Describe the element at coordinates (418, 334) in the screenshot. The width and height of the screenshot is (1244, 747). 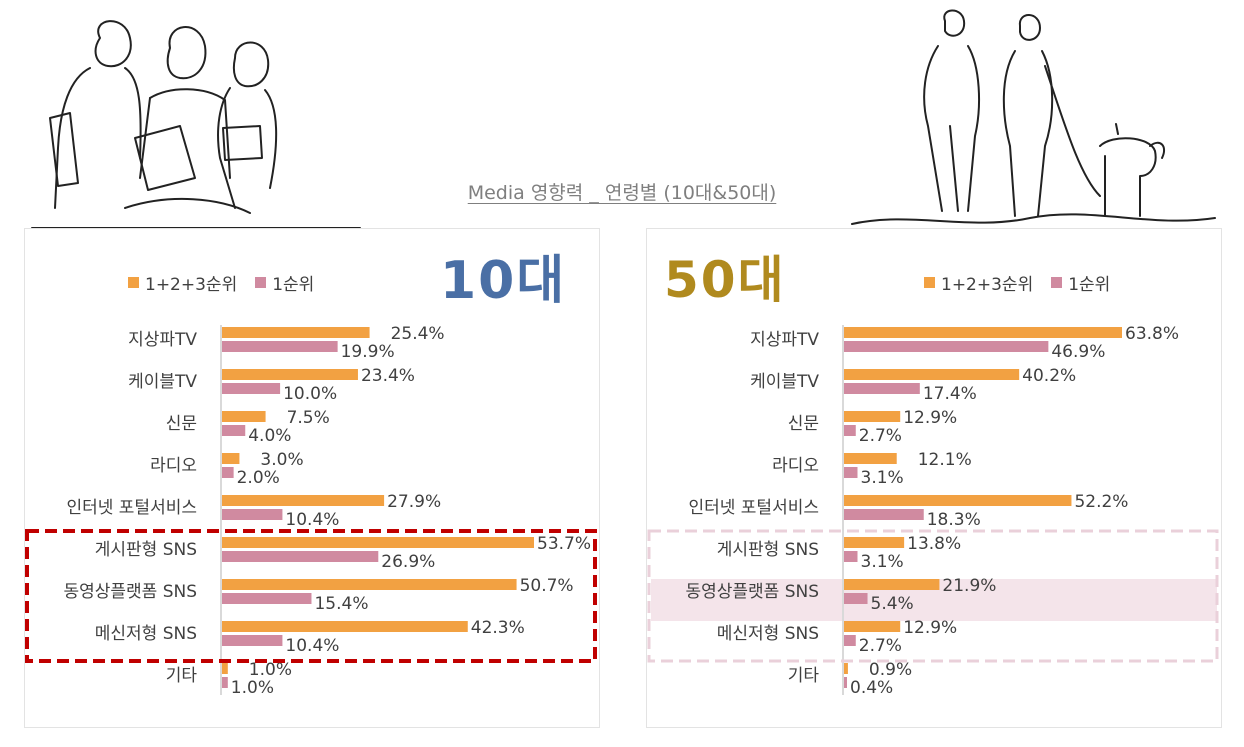
I see `data-label-series1: 25.4%` at that location.